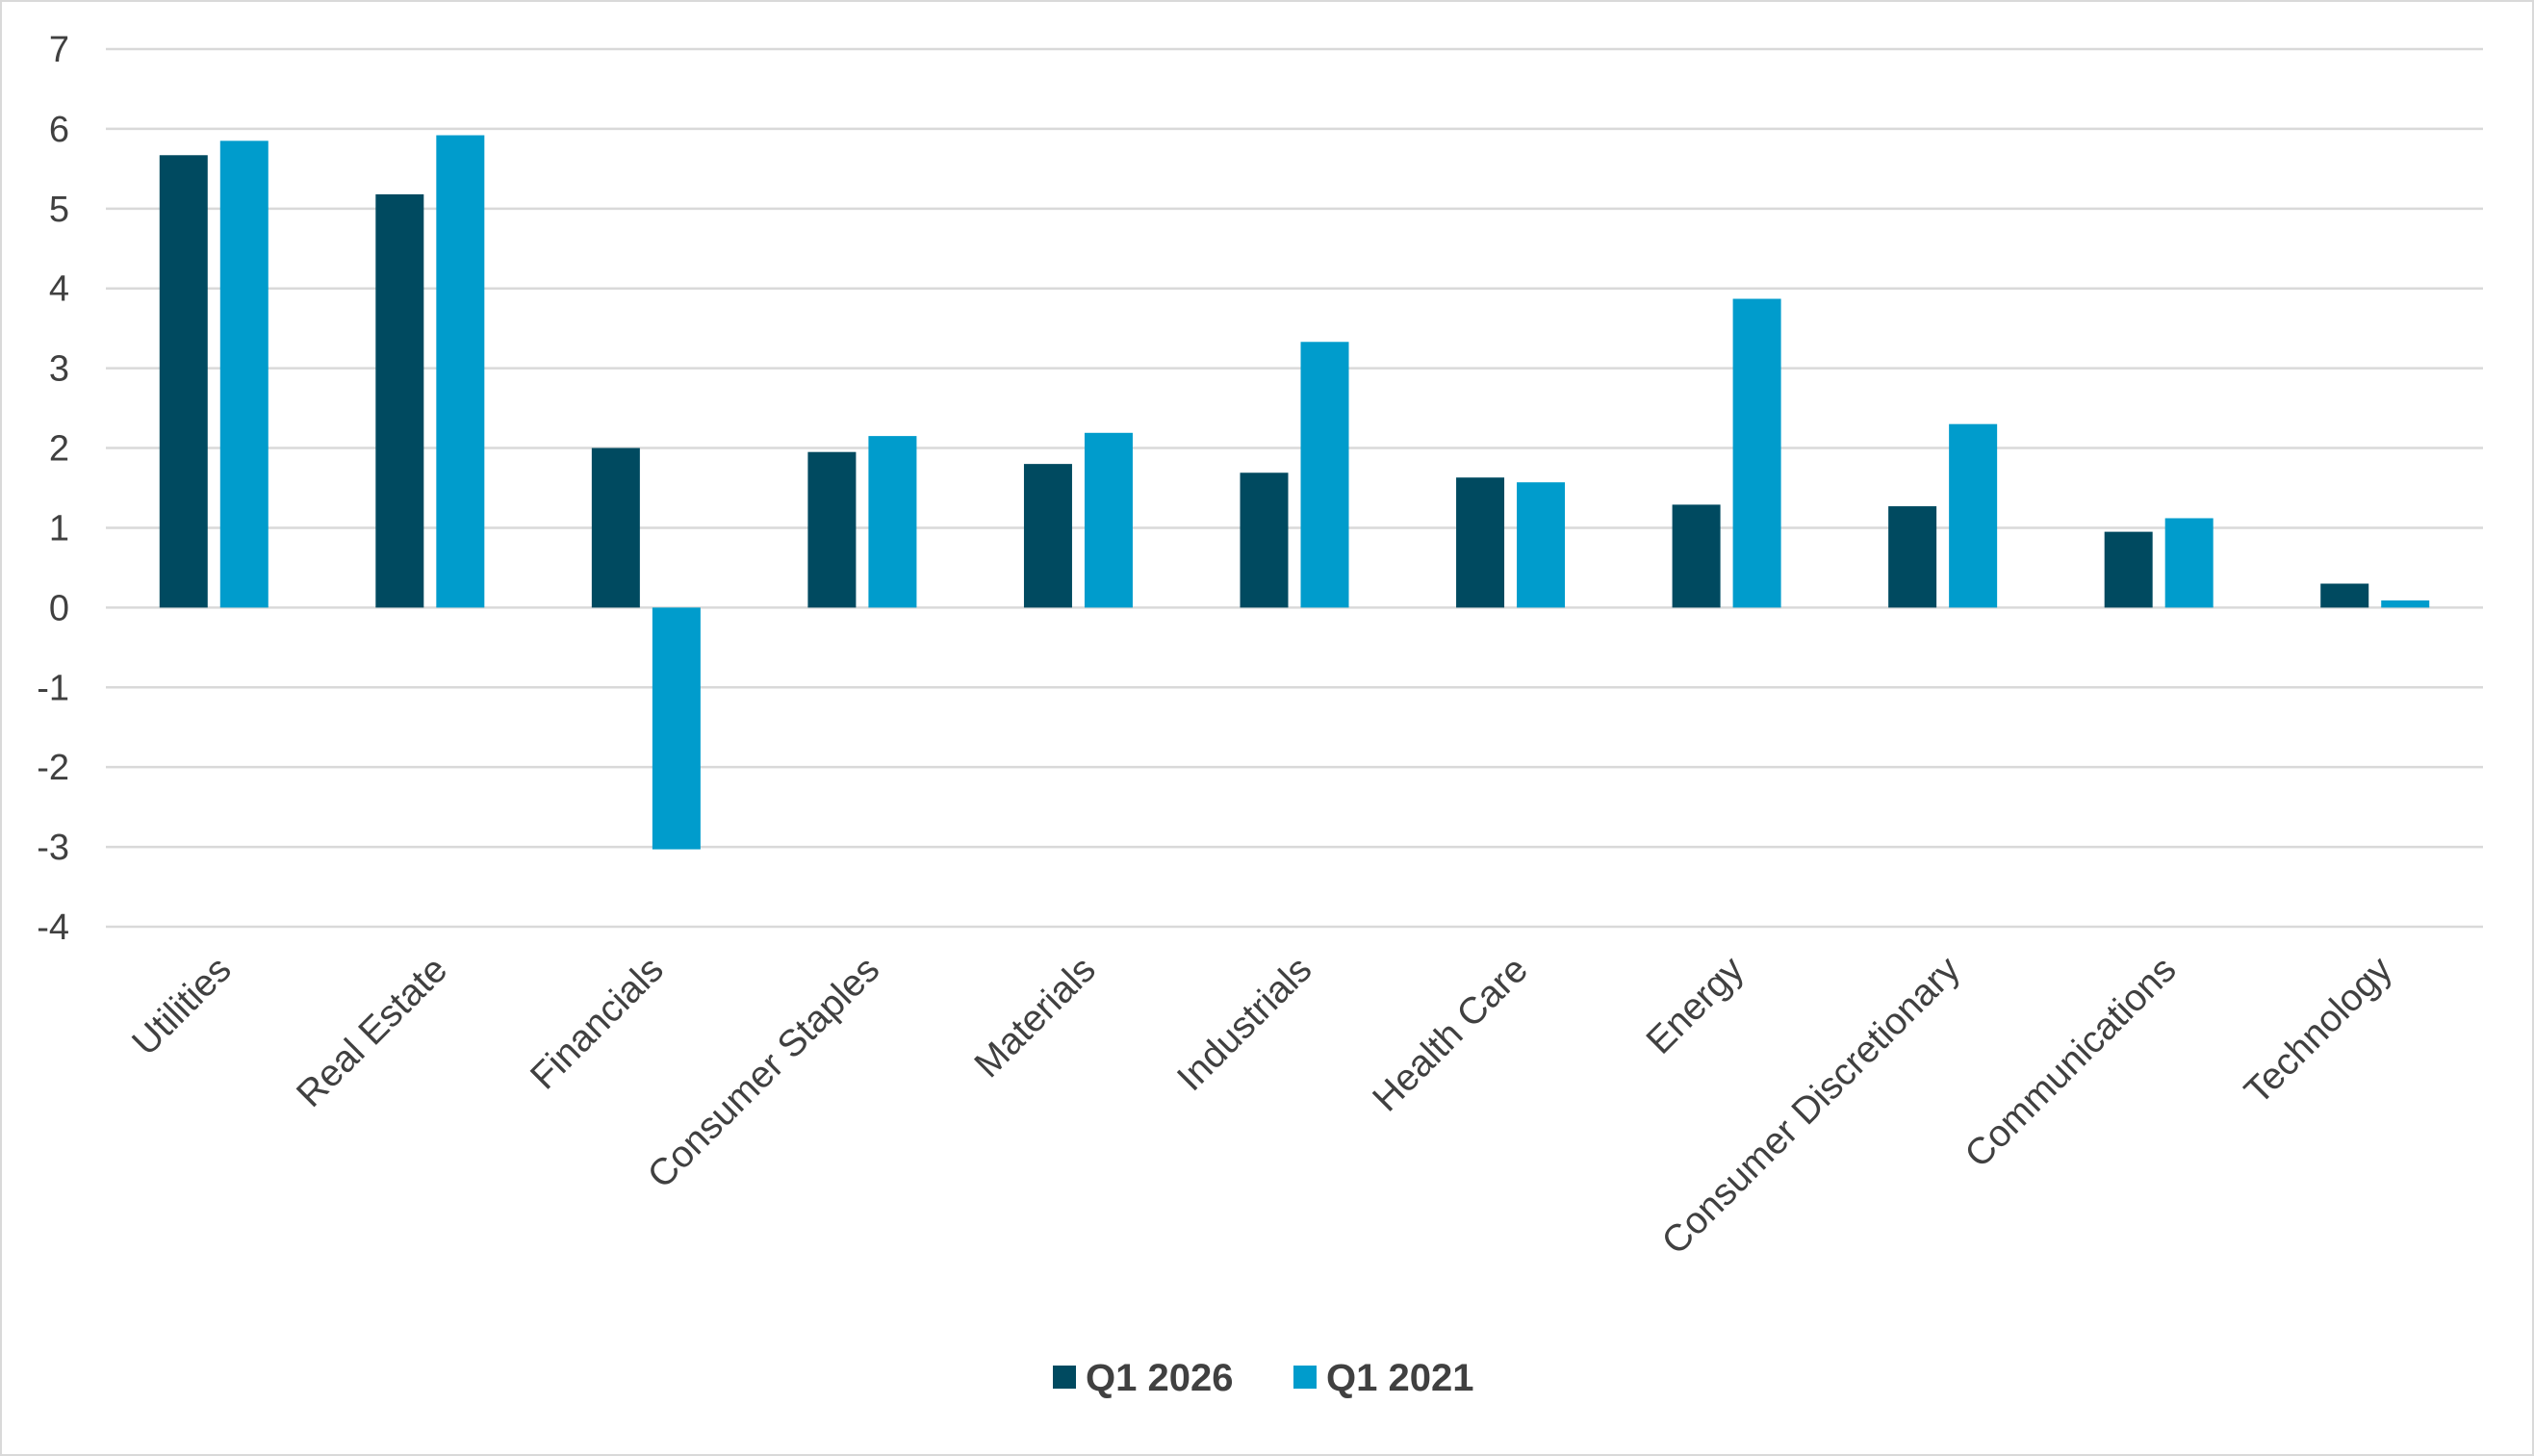  Describe the element at coordinates (53, 489) in the screenshot. I see `y-axis-ticks: 7 6 5 4 3 2 1 0 -1 -2 -3 -4` at that location.